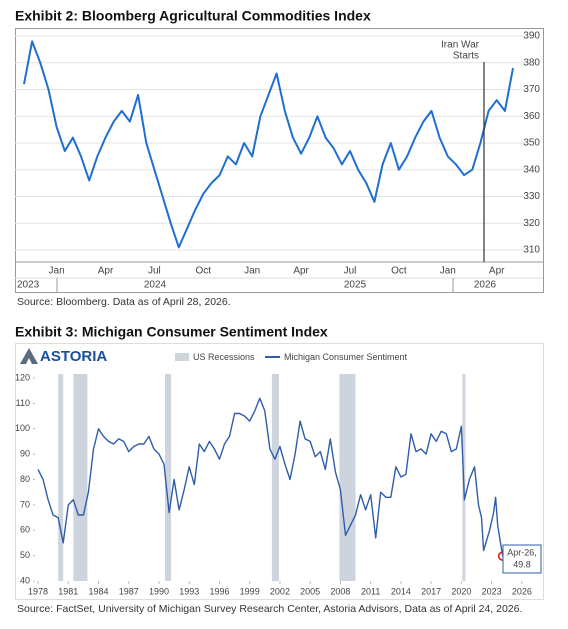 This screenshot has width=568, height=629. Describe the element at coordinates (38, 591) in the screenshot. I see `x-tick-label: 1978` at that location.